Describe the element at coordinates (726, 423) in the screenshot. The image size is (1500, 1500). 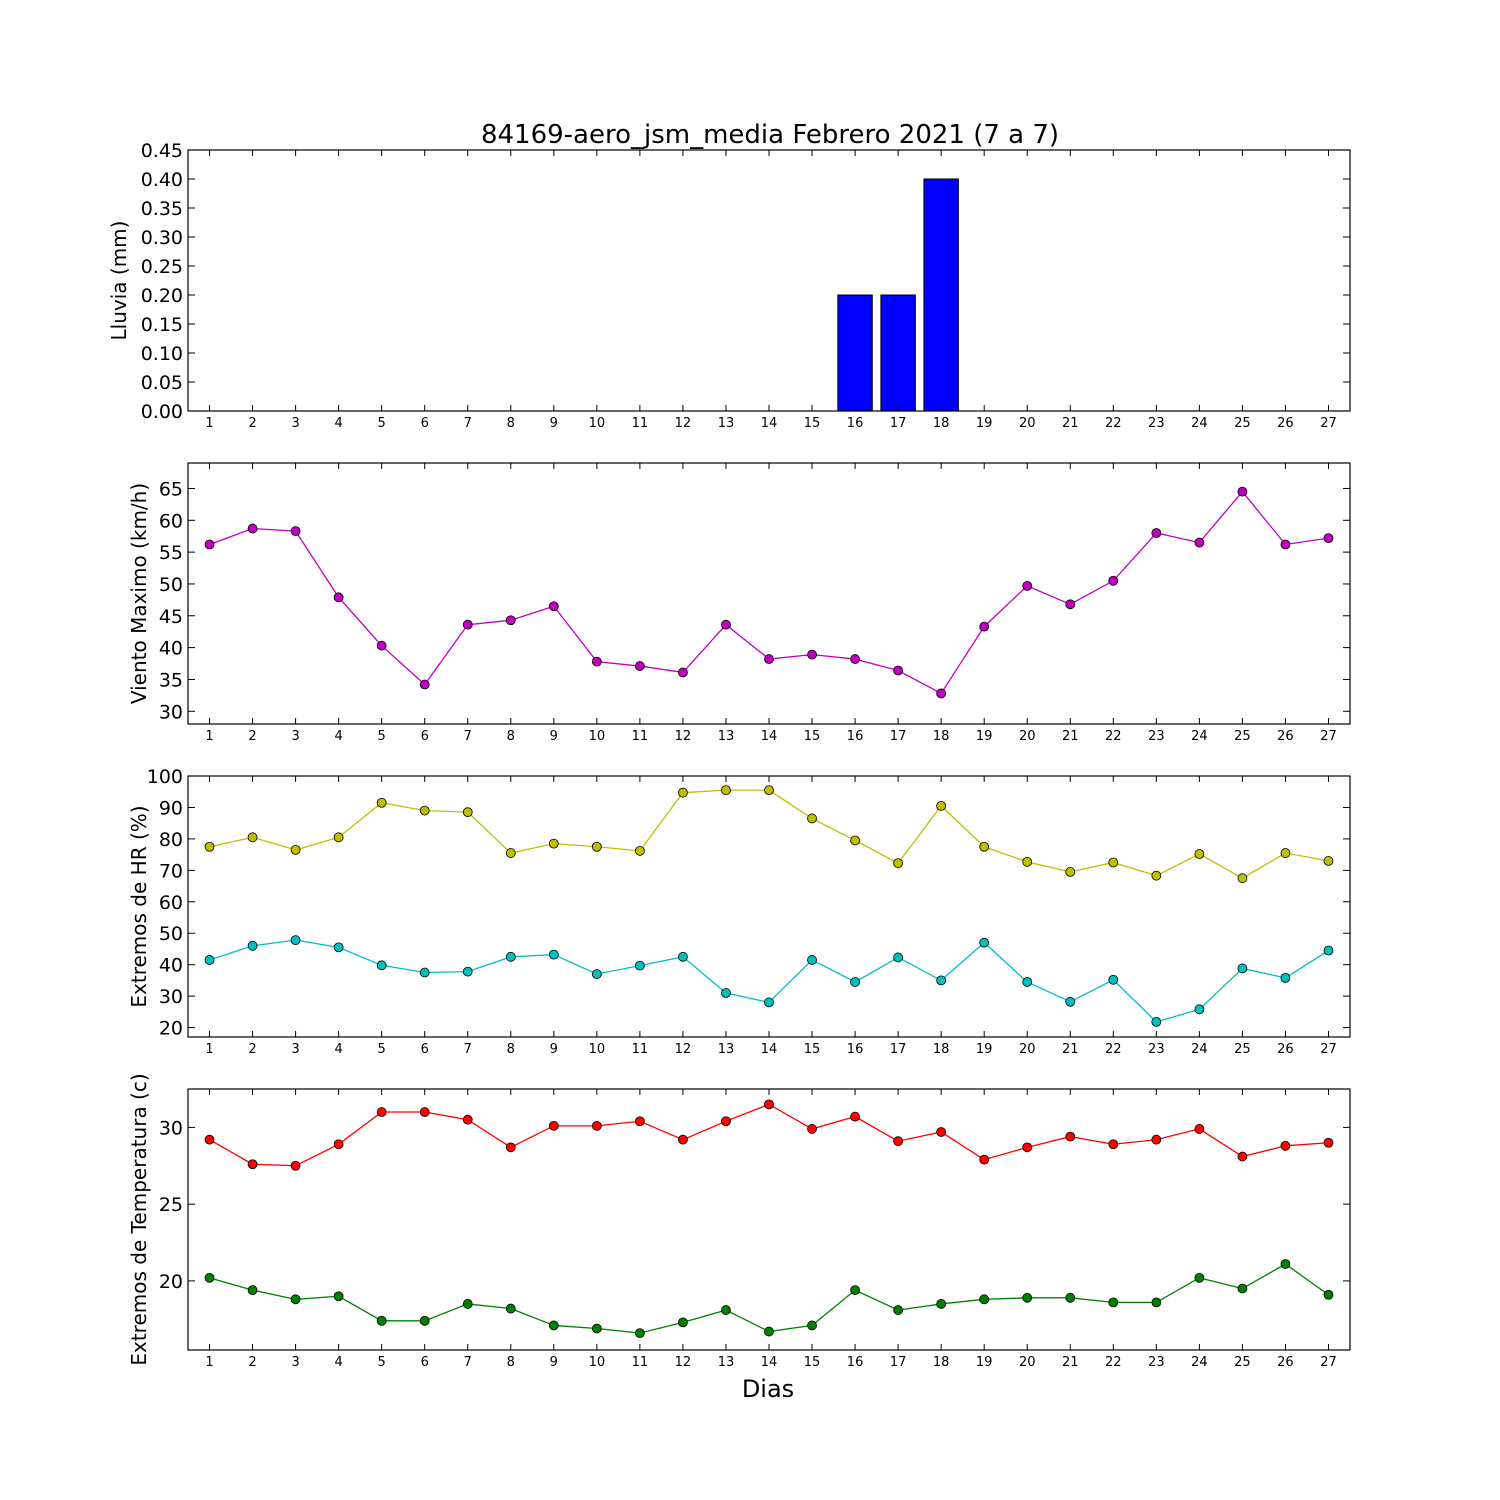
I see `lluvia-xtick-label: 13` at that location.